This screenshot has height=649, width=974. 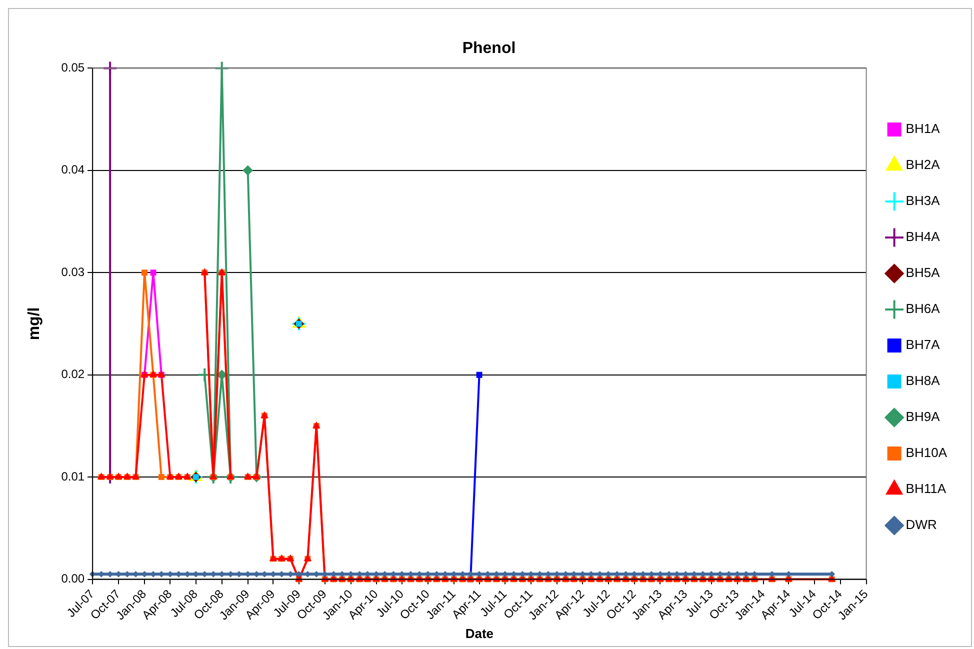 I want to click on legend-label: BH1A, so click(x=923, y=128).